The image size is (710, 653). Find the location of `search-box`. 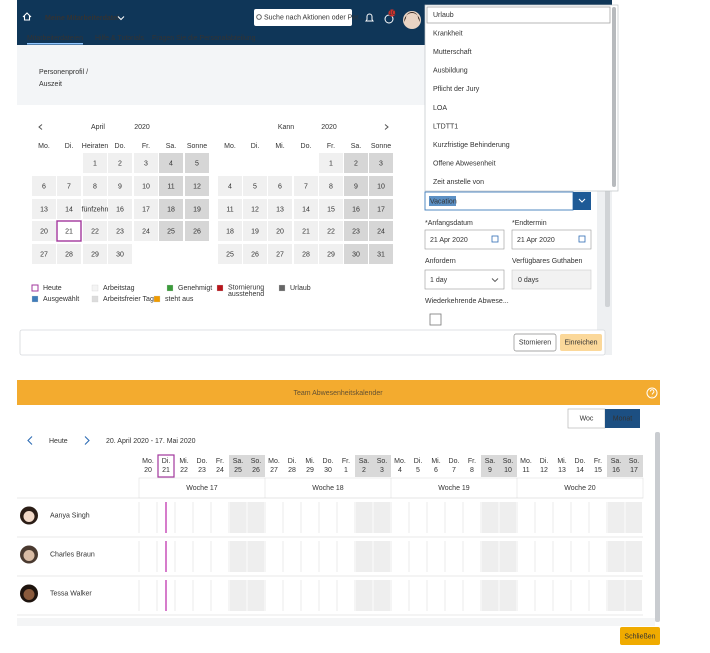

search-box is located at coordinates (303, 17).